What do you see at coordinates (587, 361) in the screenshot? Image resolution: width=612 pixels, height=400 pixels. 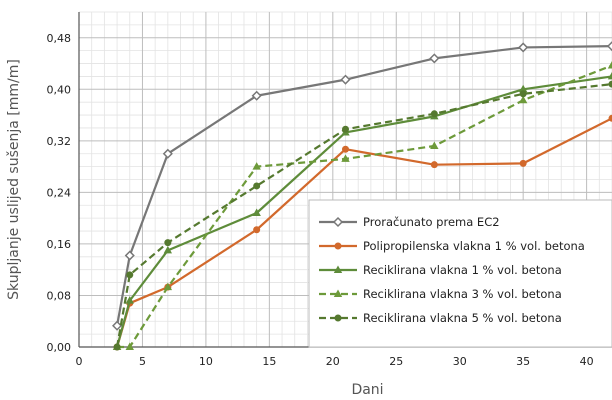 I see `x-tick-label: 40` at bounding box center [587, 361].